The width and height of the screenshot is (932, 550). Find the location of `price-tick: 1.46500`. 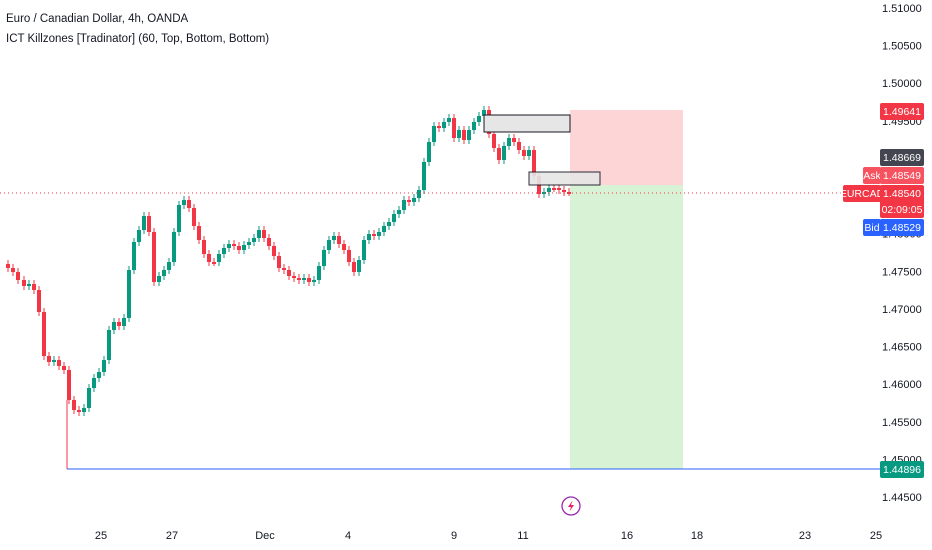

price-tick: 1.46500 is located at coordinates (902, 348).